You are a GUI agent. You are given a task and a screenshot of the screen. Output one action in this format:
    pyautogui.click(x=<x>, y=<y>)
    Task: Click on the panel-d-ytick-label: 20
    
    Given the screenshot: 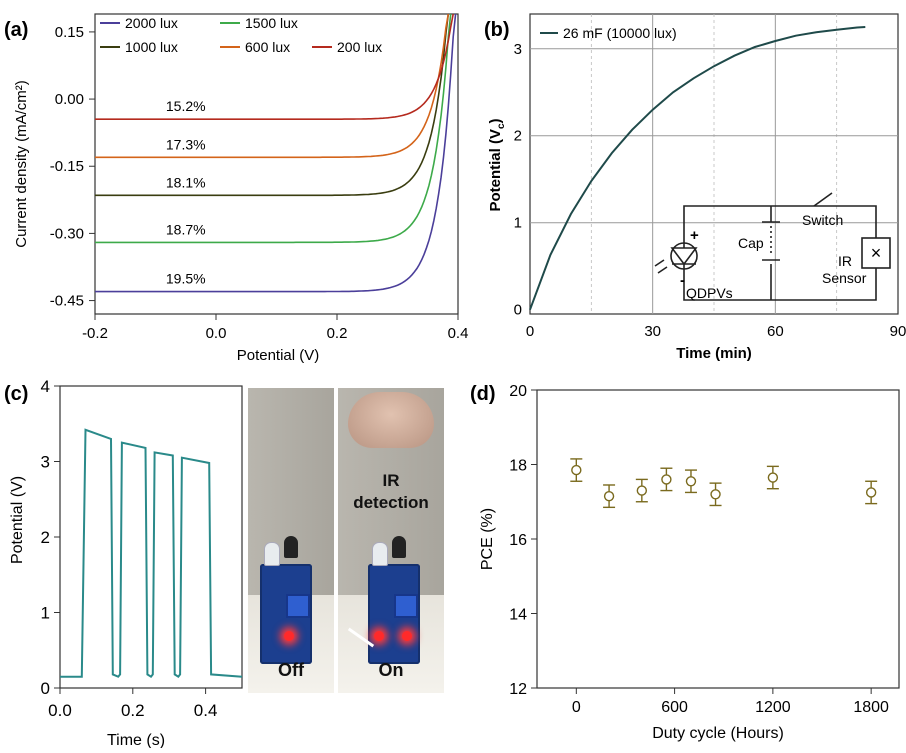 What is the action you would take?
    pyautogui.click(x=518, y=391)
    